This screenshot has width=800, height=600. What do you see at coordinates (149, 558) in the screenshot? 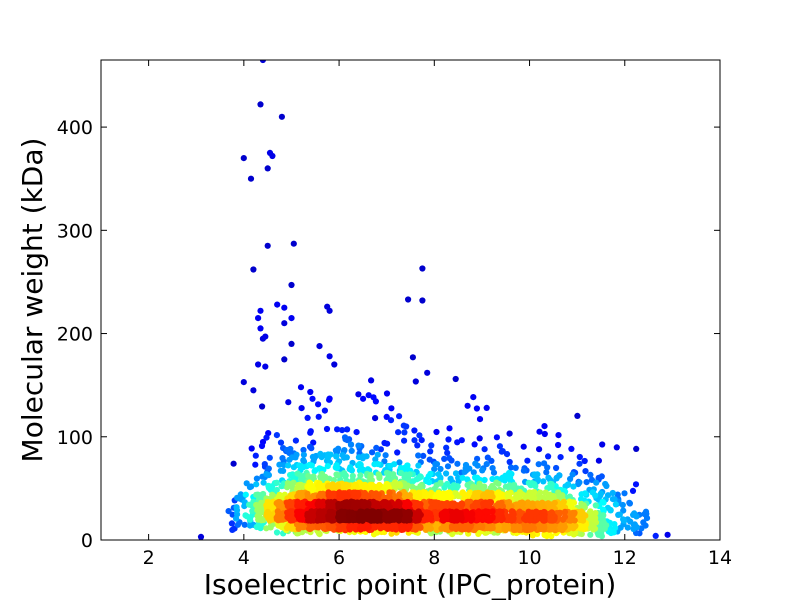
I see `x-tick-label: 2` at bounding box center [149, 558].